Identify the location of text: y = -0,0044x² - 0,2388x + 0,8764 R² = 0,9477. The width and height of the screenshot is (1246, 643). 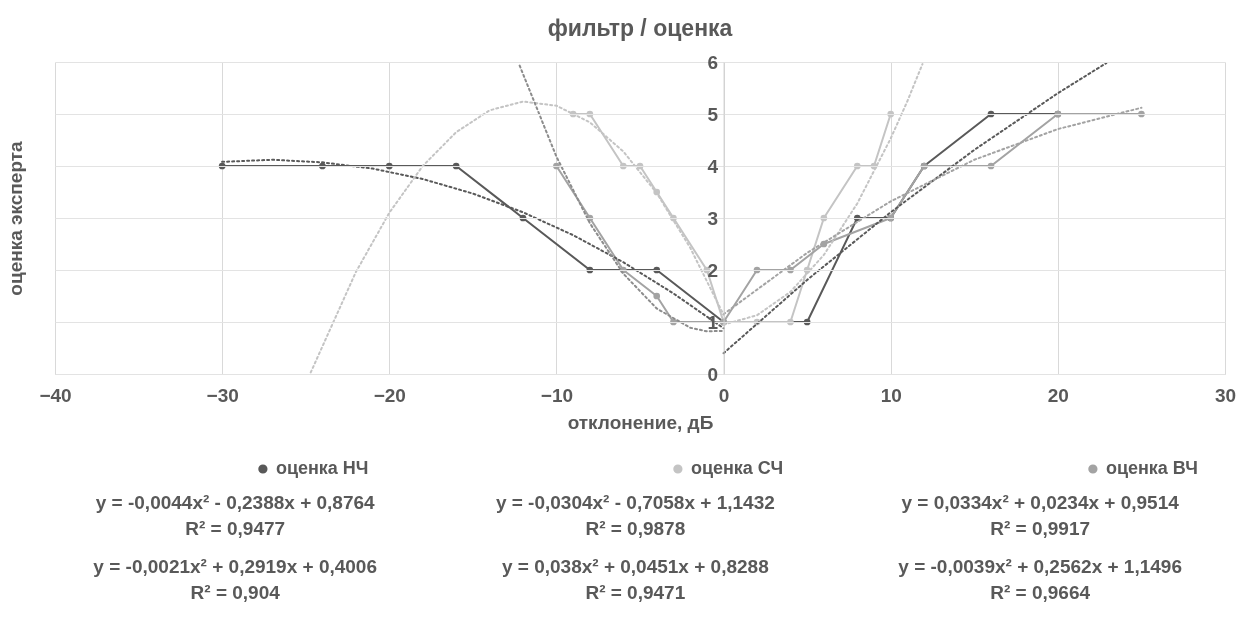
(235, 515).